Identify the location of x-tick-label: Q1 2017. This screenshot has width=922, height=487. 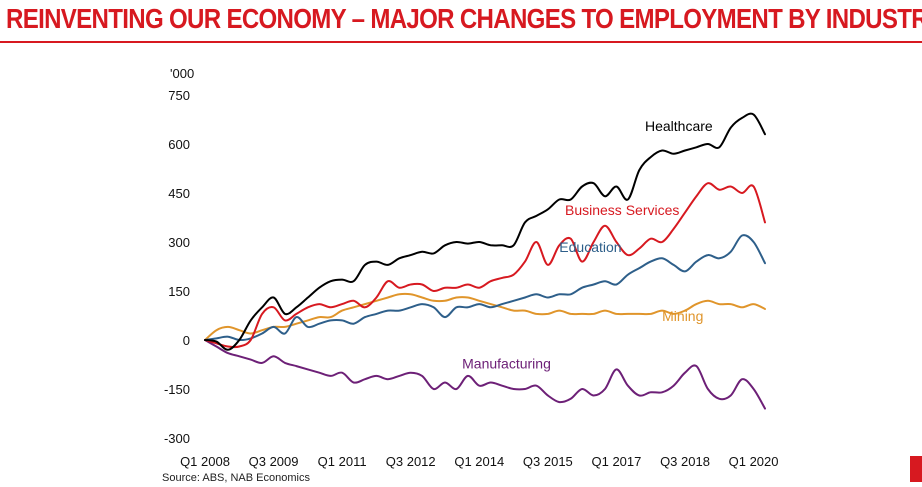
(616, 461).